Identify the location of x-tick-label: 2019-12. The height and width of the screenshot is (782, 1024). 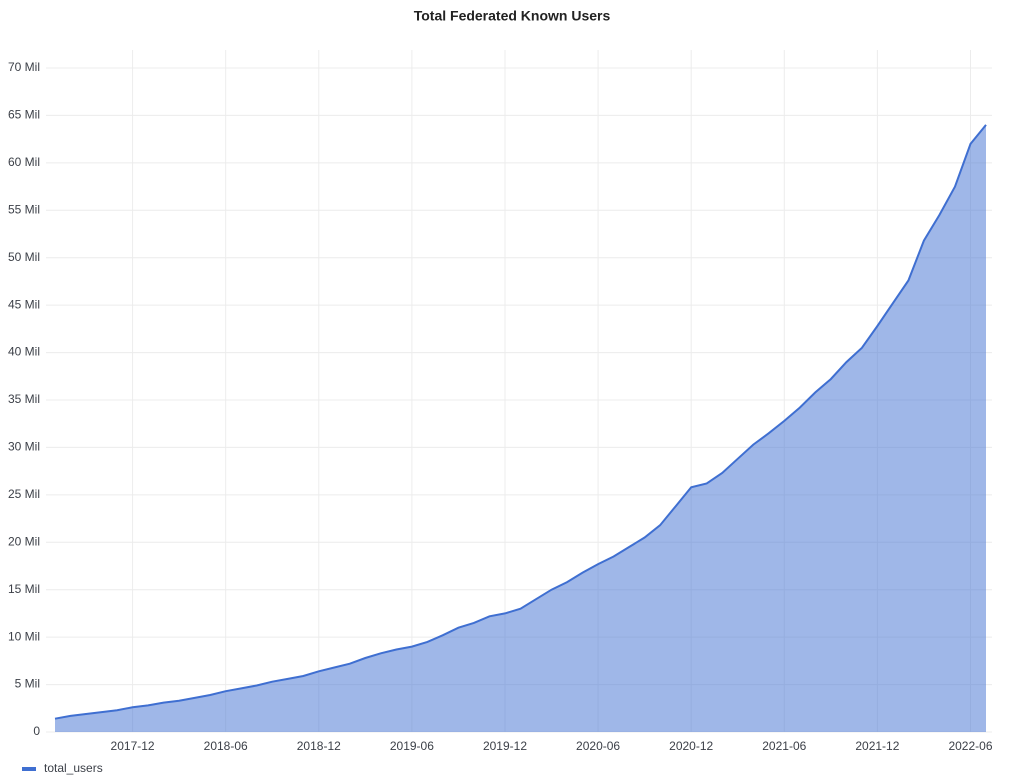
(505, 746).